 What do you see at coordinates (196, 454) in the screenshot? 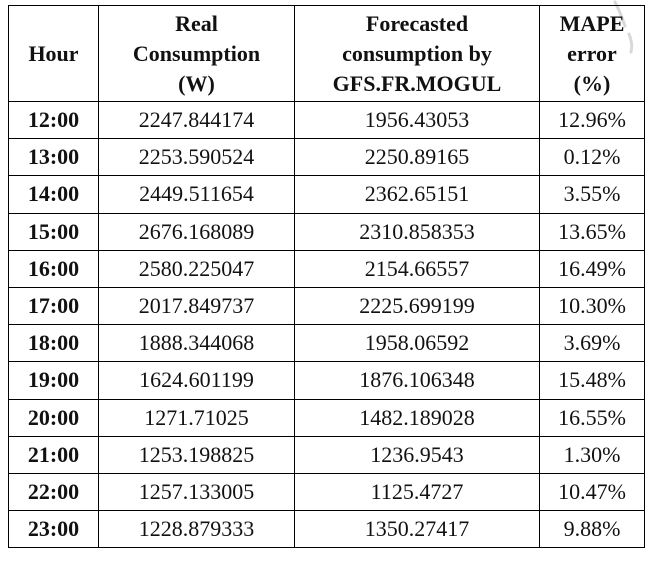
I see `real-consumption-cell: 1253.198825` at bounding box center [196, 454].